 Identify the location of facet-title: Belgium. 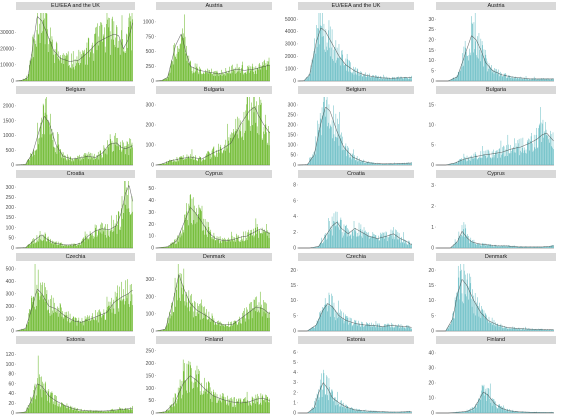
(356, 90).